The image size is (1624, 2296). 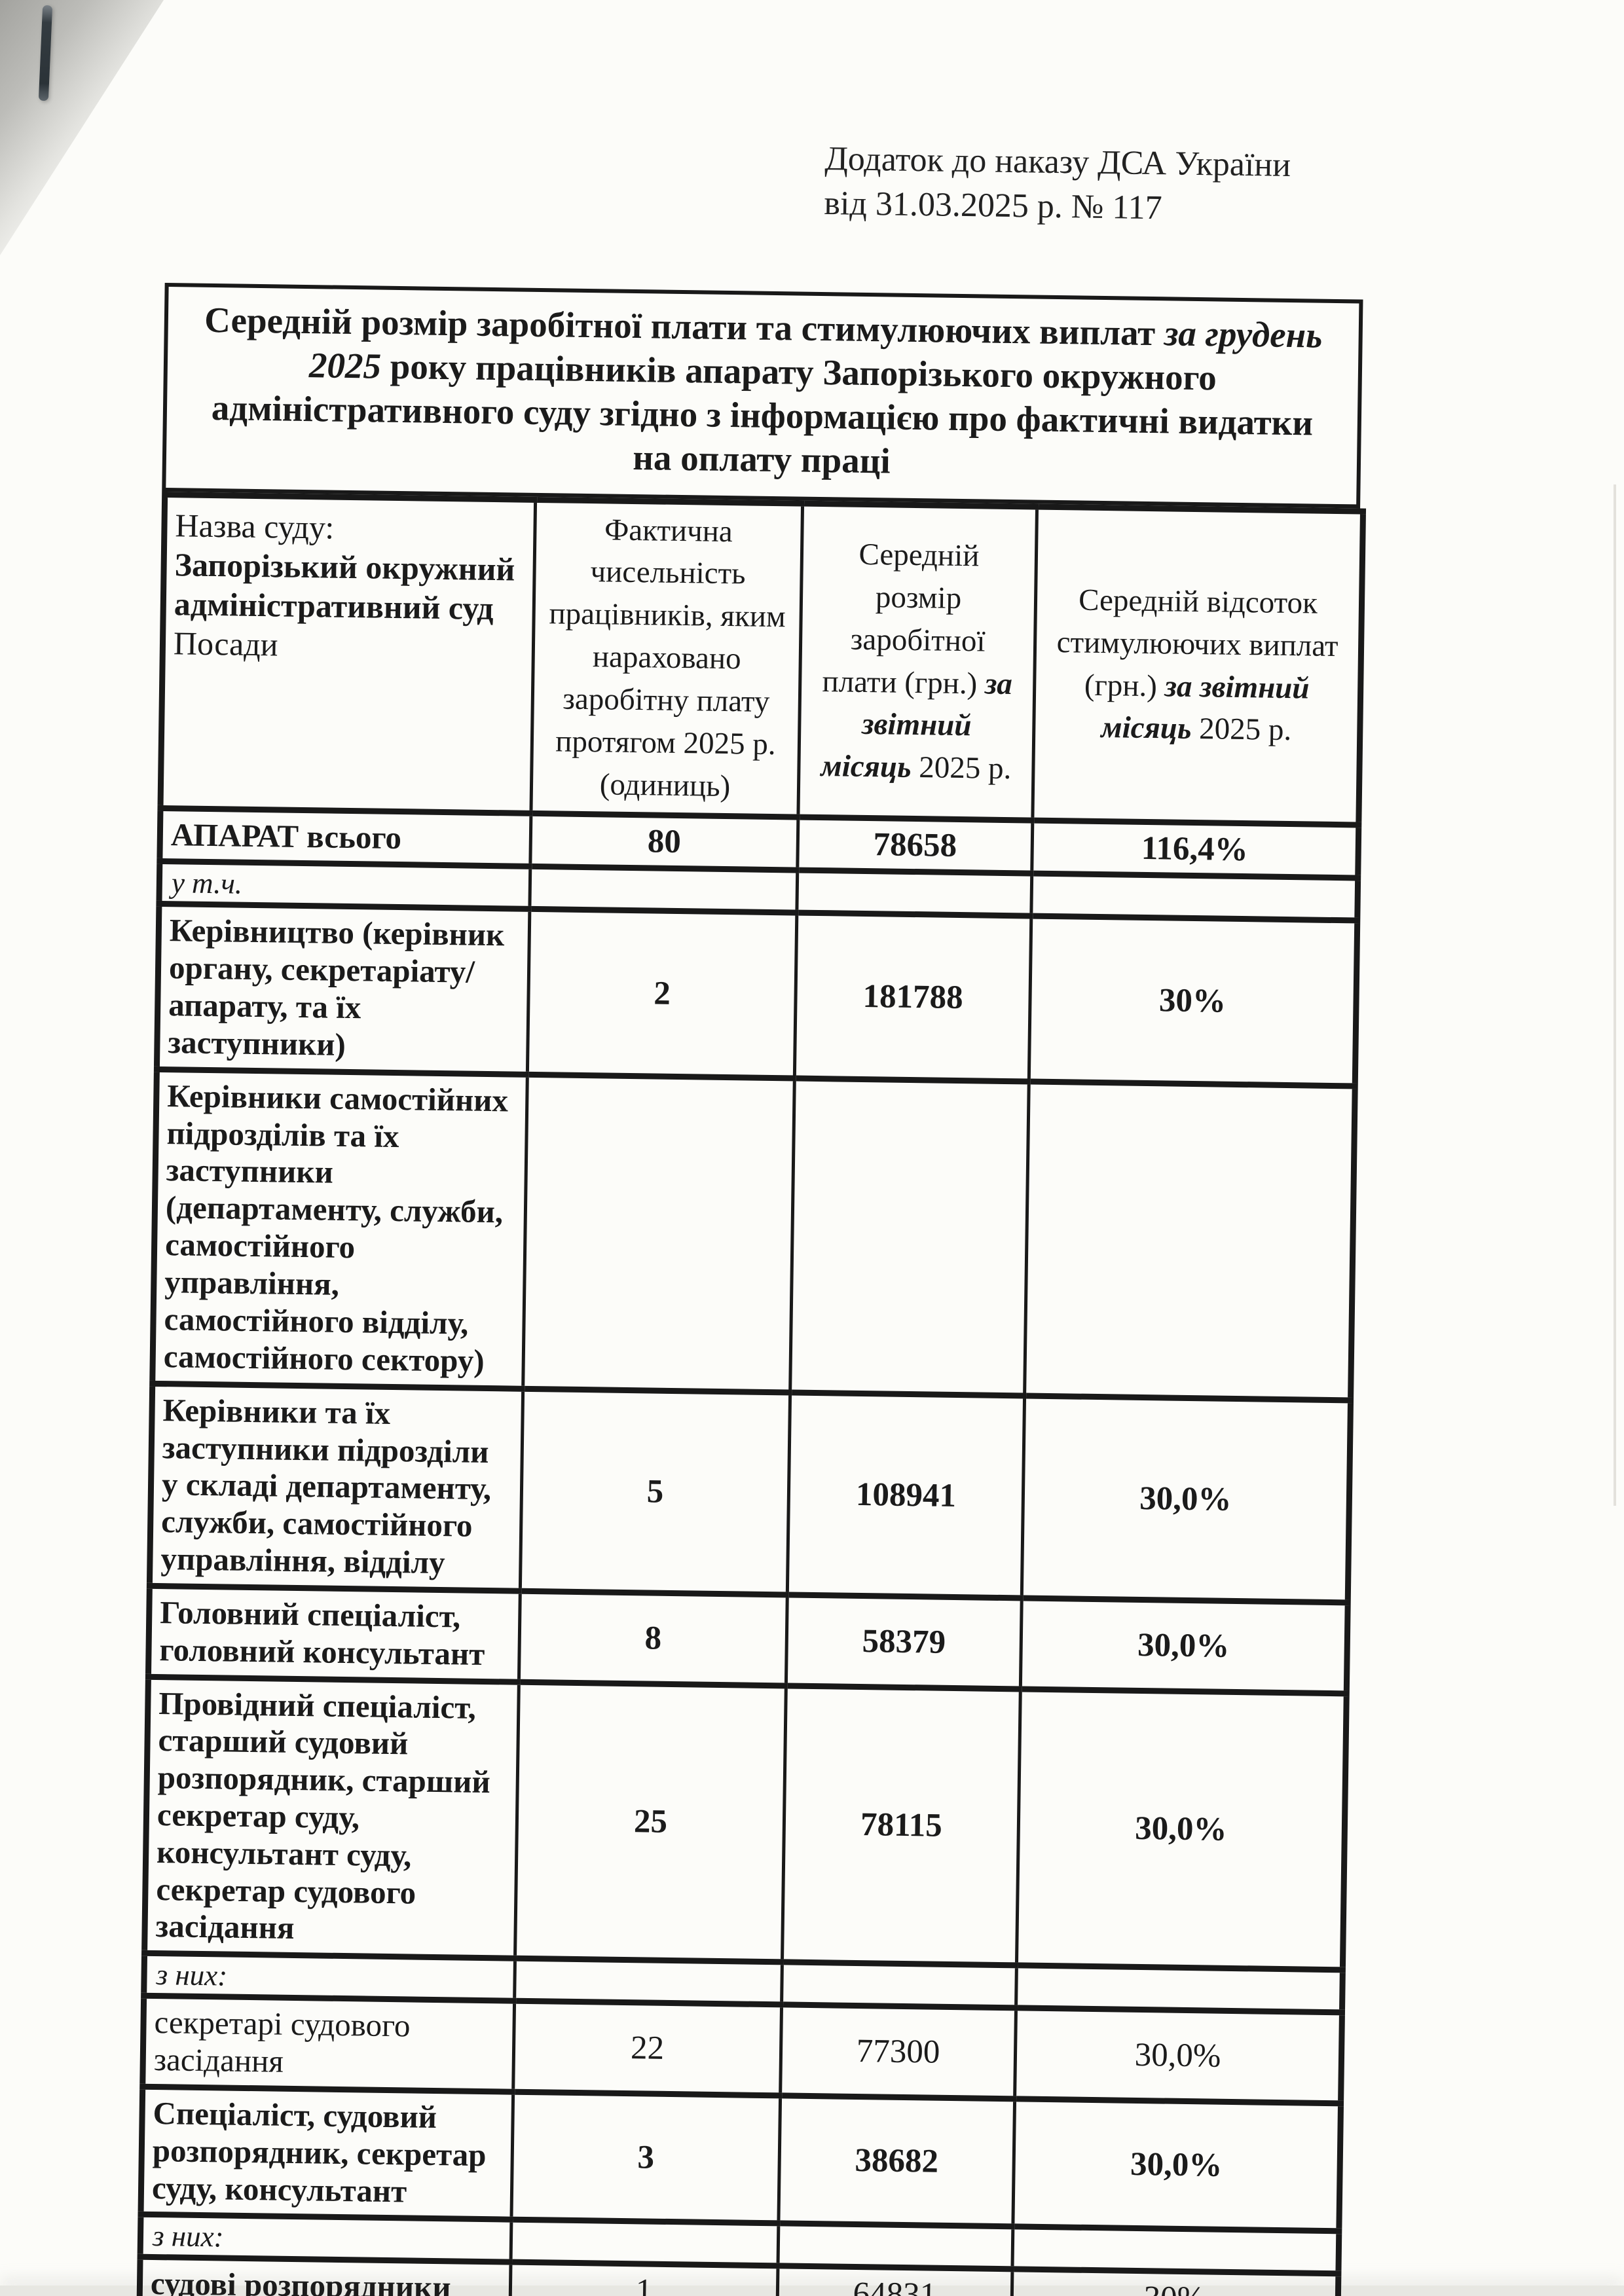 What do you see at coordinates (643, 2279) in the screenshot?
I see `headcount-cell: 1` at bounding box center [643, 2279].